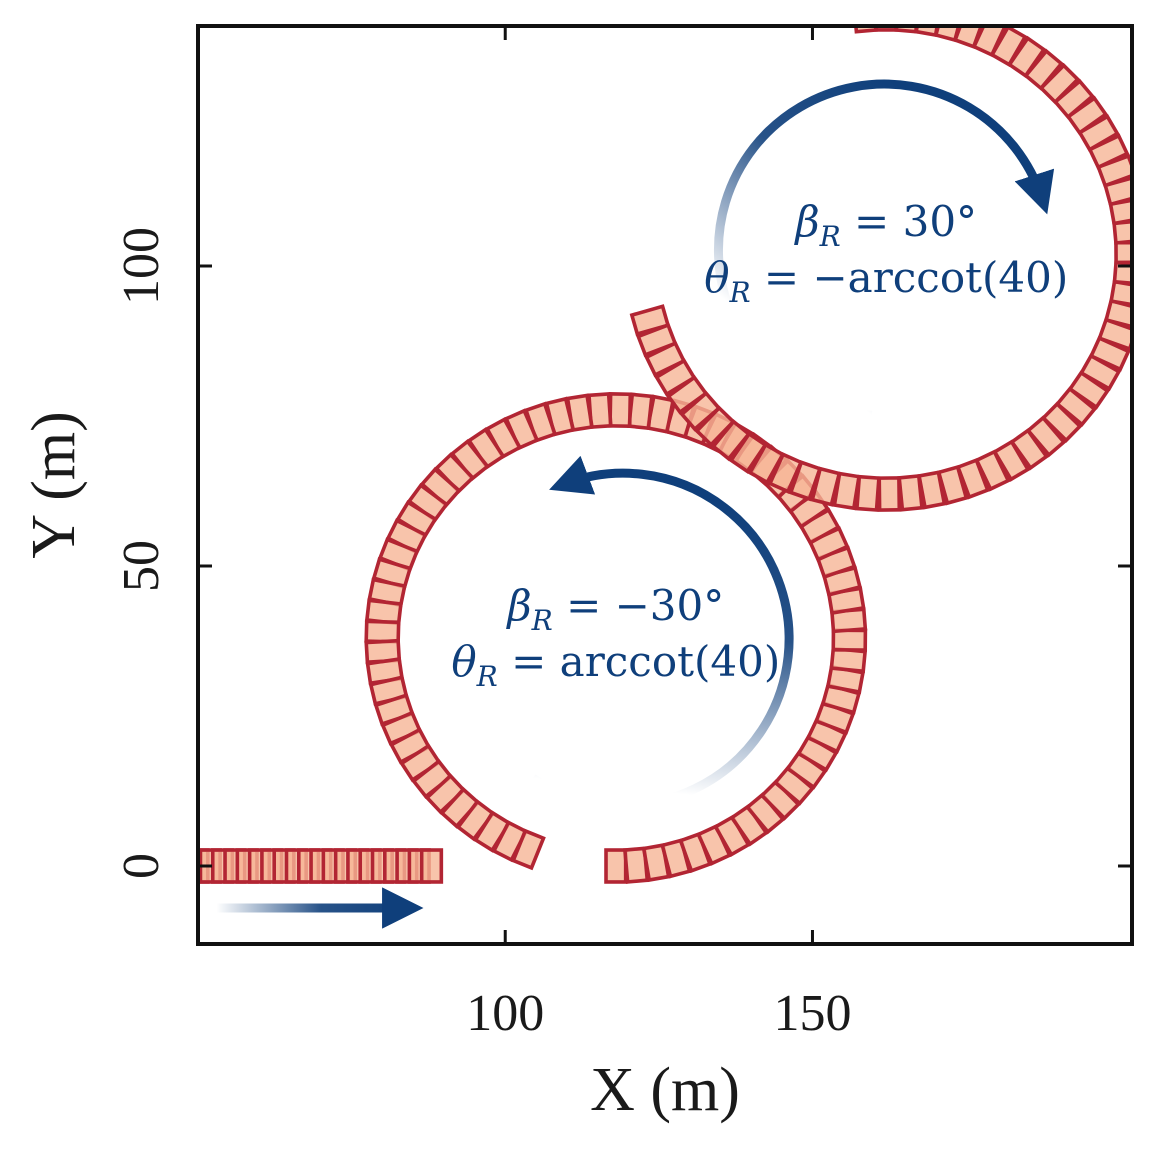 This screenshot has height=1155, width=1155. I want to click on x-tick-label-0: 100, so click(505, 1013).